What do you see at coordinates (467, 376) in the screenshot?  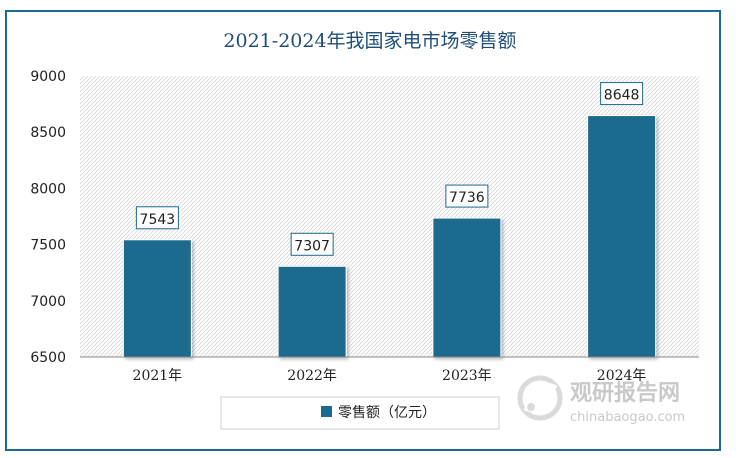 I see `x-tick-label: 2023年` at bounding box center [467, 376].